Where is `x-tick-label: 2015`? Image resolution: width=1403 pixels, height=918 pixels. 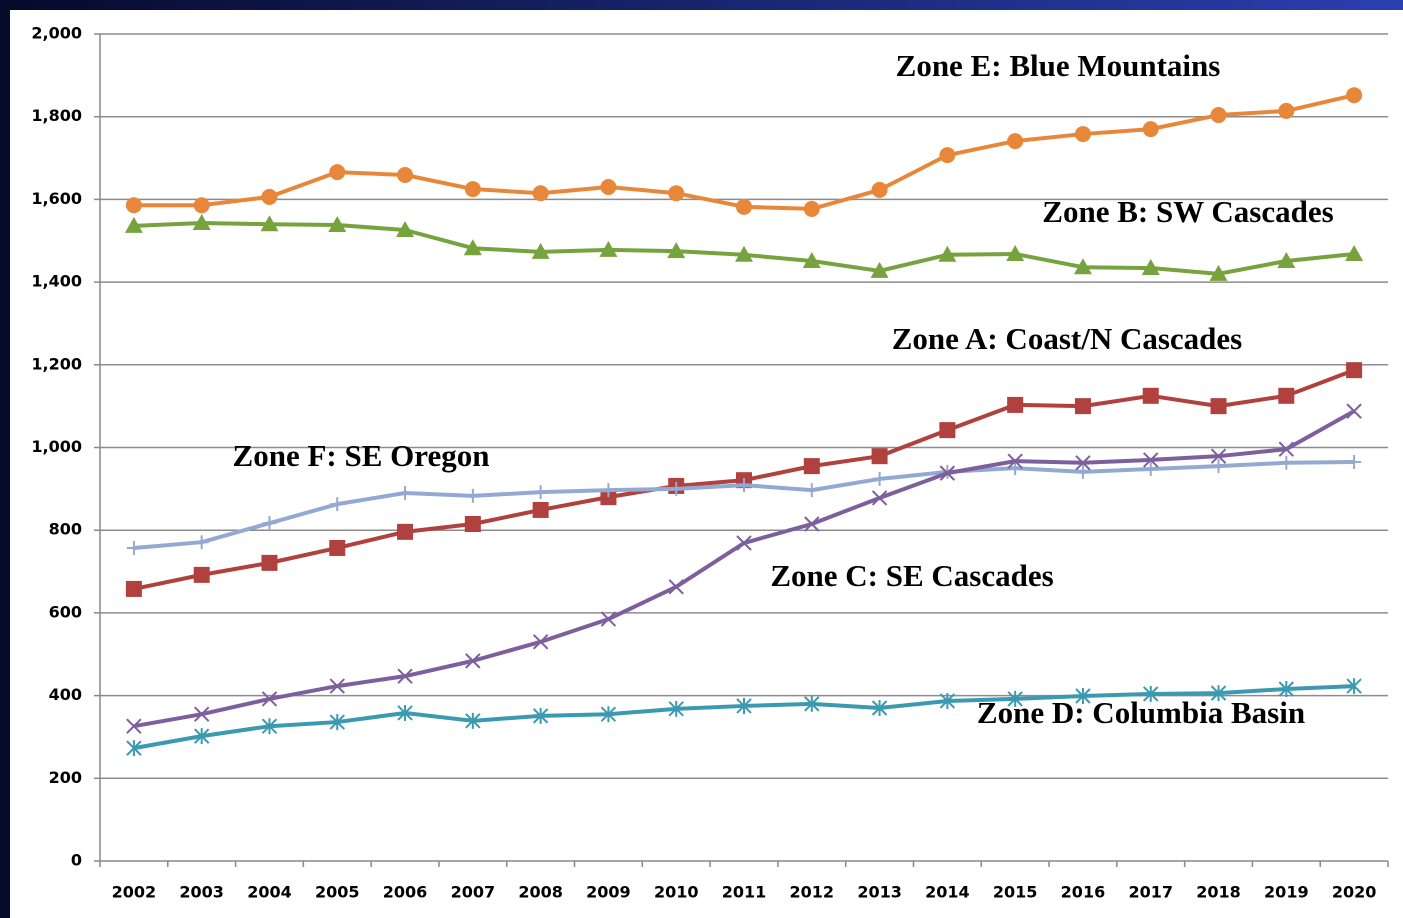 x-tick-label: 2015 is located at coordinates (1015, 892).